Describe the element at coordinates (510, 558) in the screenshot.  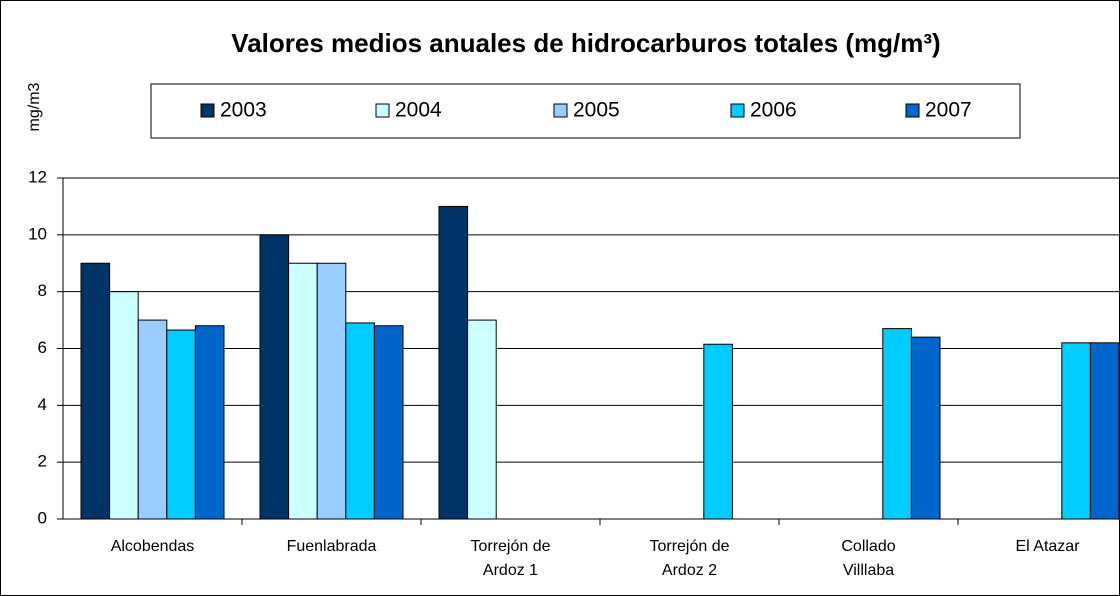
I see `x-tick-label: Torrejón de Ardoz 1` at that location.